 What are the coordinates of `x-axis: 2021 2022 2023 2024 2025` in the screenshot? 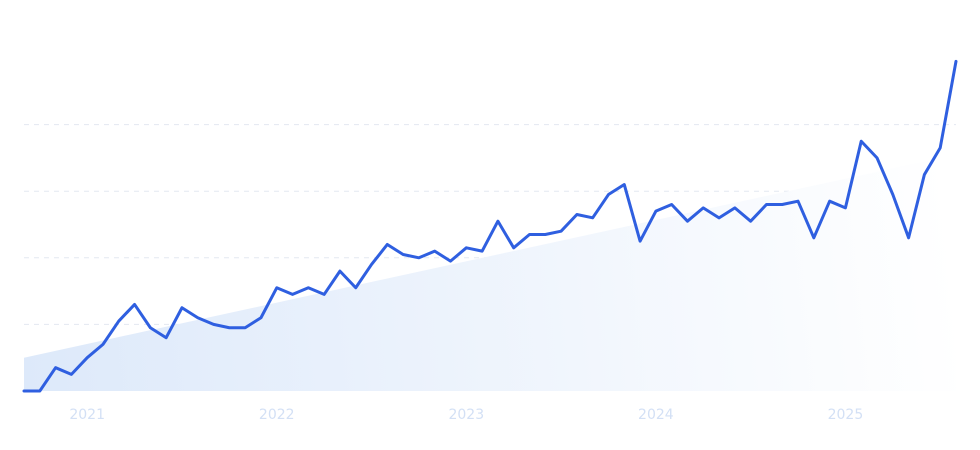 It's located at (466, 415).